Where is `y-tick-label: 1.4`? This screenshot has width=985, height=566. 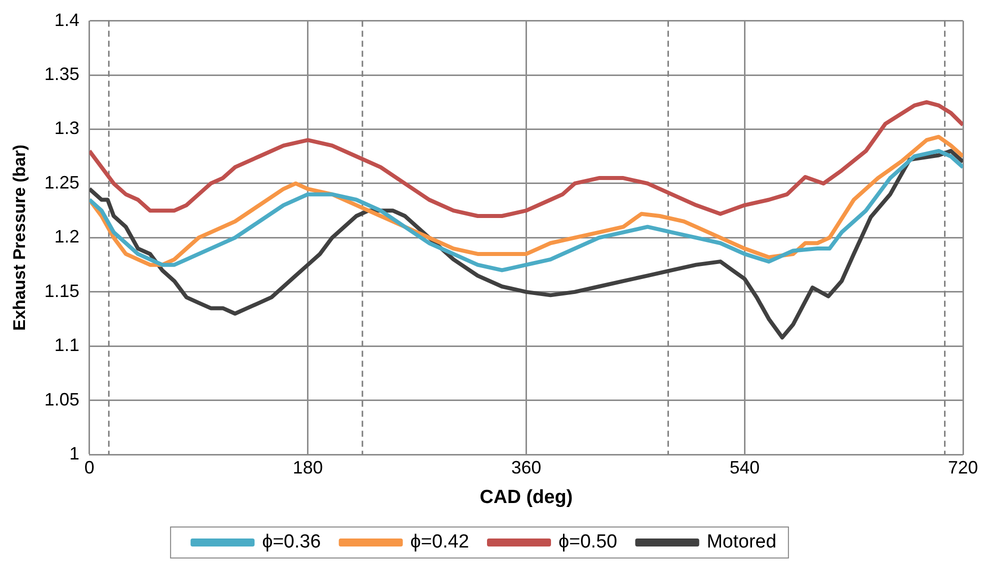 y-tick-label: 1.4 is located at coordinates (67, 20).